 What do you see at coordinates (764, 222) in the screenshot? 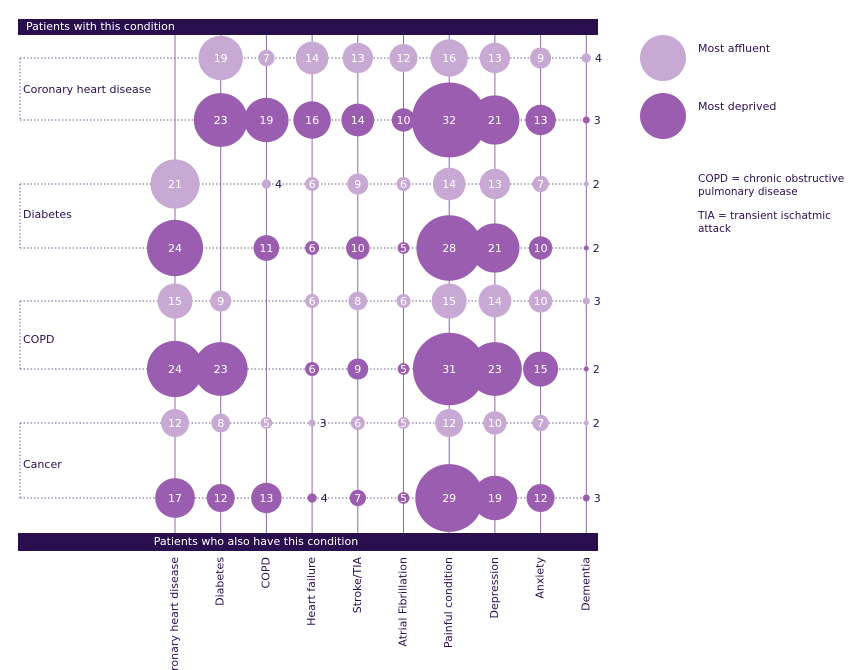
I see `note: TIA = transient ischatmic attack` at bounding box center [764, 222].